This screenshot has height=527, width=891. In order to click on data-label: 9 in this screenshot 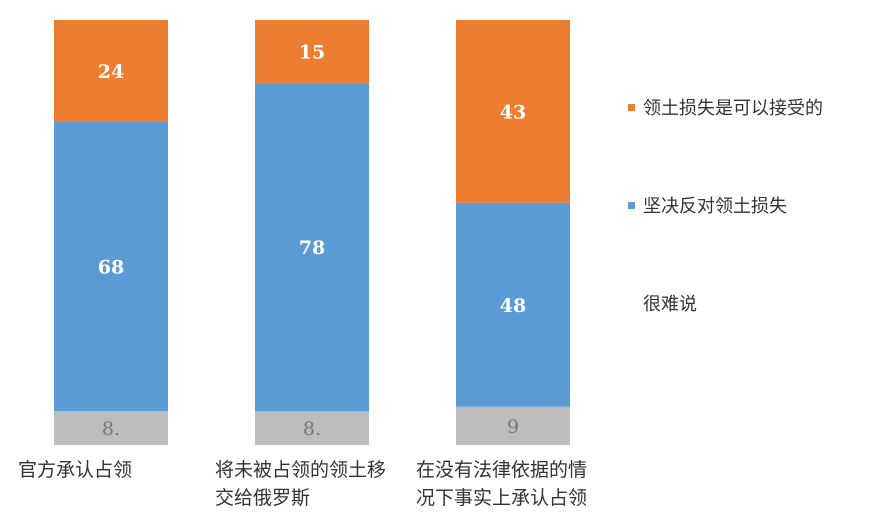, I will do `click(513, 427)`.